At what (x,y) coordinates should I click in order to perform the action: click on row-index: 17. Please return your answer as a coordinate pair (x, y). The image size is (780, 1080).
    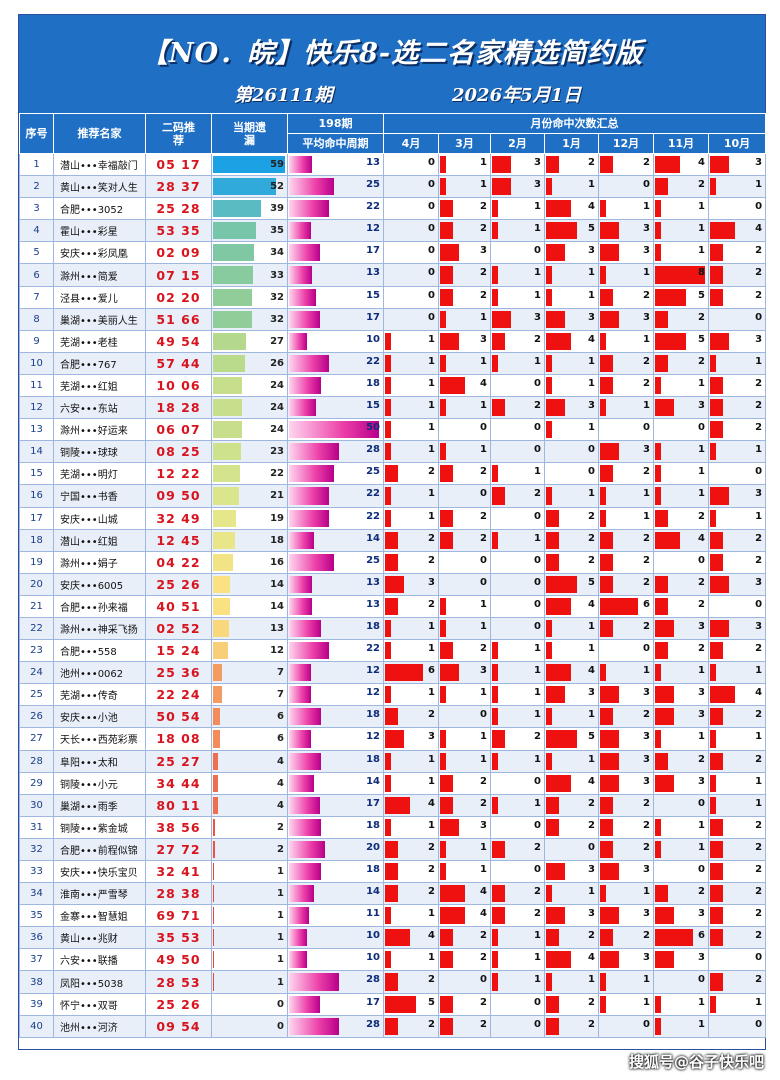
    Looking at the image, I should click on (36, 518).